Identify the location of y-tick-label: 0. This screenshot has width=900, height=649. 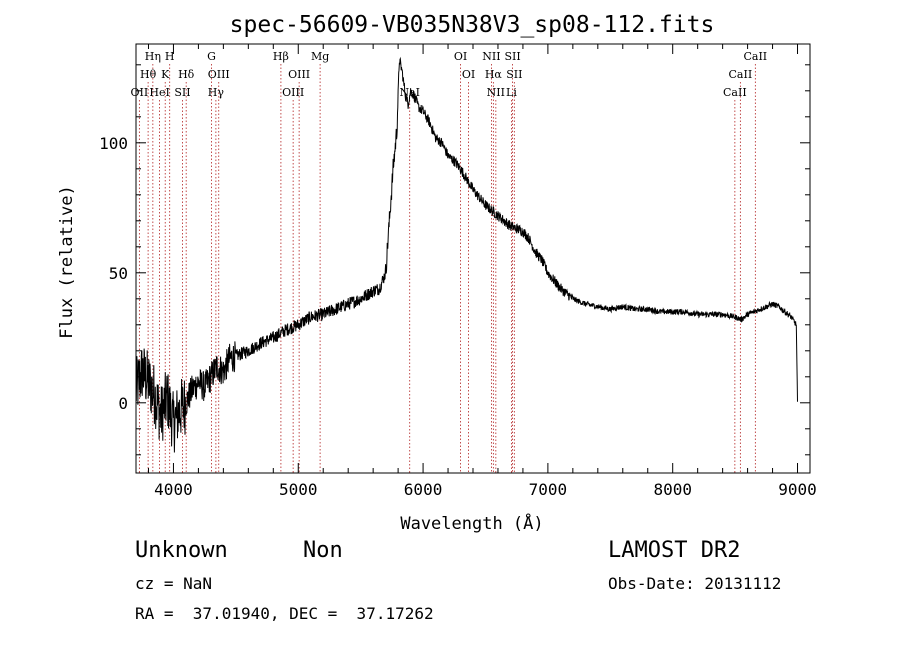
(123, 403).